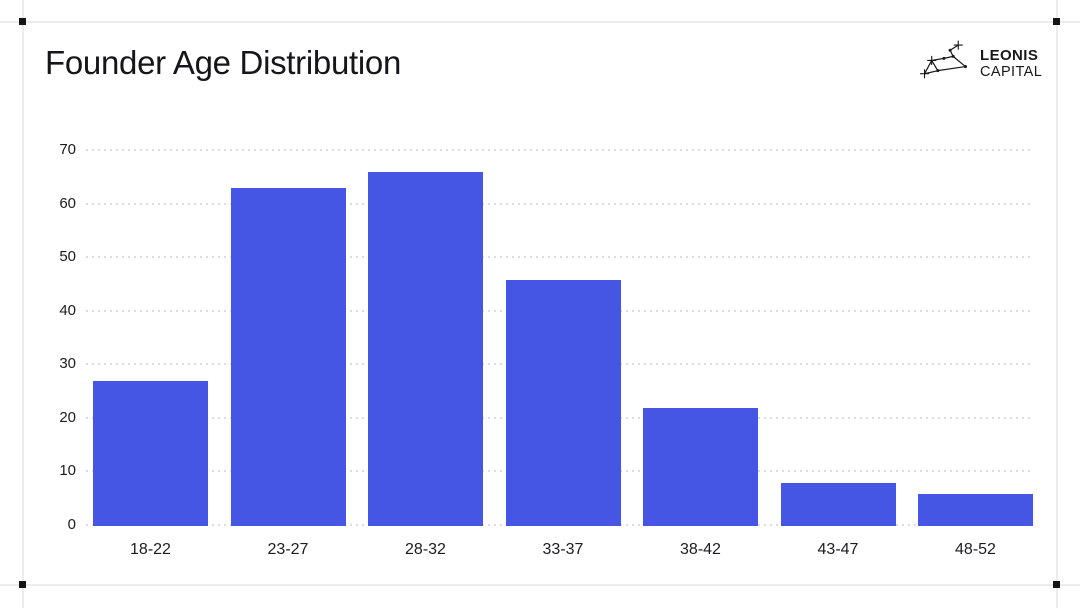 The height and width of the screenshot is (608, 1080). What do you see at coordinates (425, 549) in the screenshot?
I see `x-axis-label-28-32: 28-32` at bounding box center [425, 549].